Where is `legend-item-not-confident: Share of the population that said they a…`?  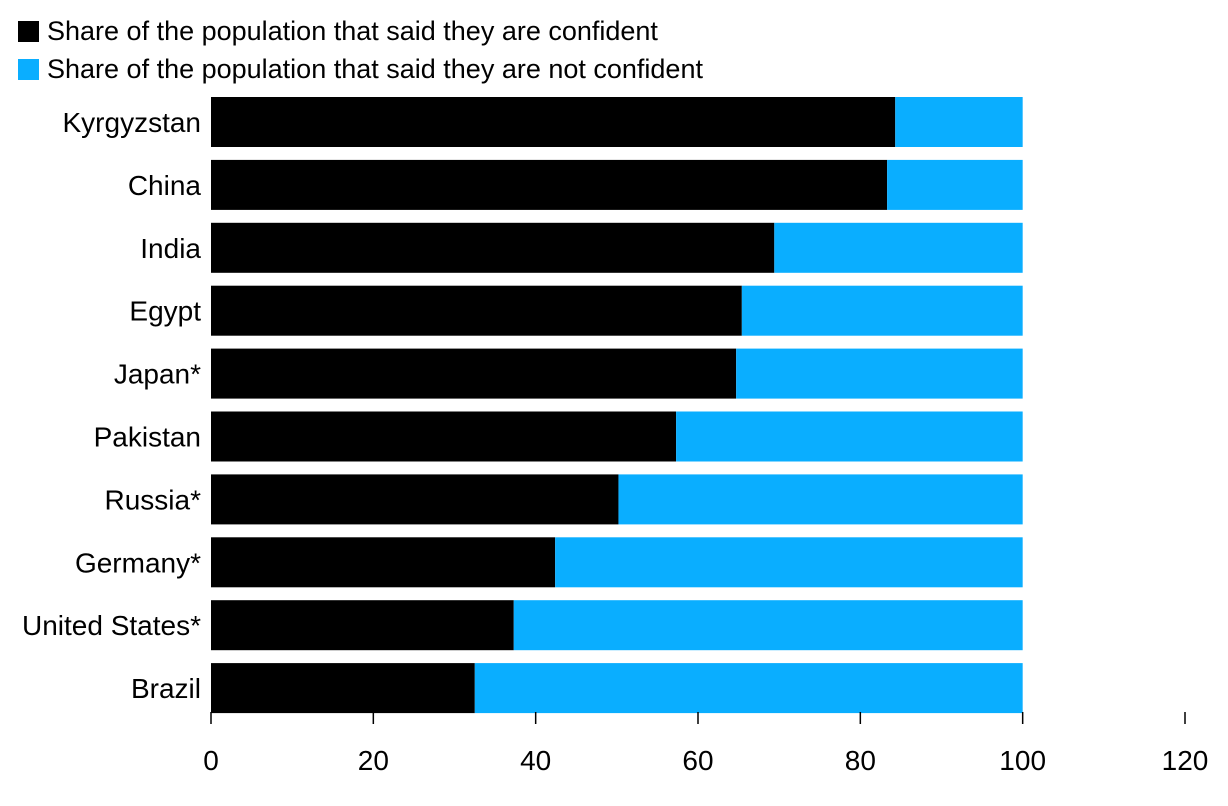 legend-item-not-confident: Share of the population that said they a… is located at coordinates (360, 69).